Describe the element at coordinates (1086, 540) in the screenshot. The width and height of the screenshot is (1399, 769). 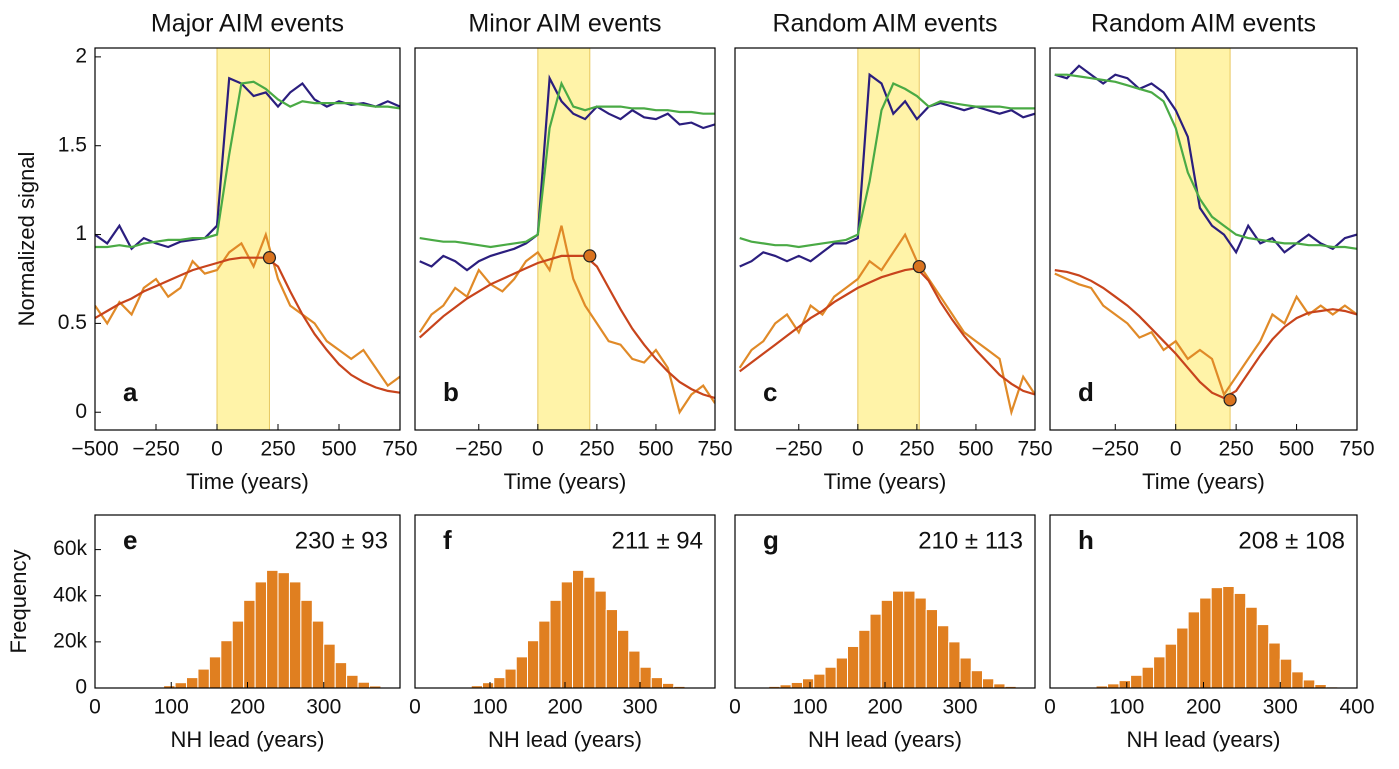
I see `panel-letter: h` at that location.